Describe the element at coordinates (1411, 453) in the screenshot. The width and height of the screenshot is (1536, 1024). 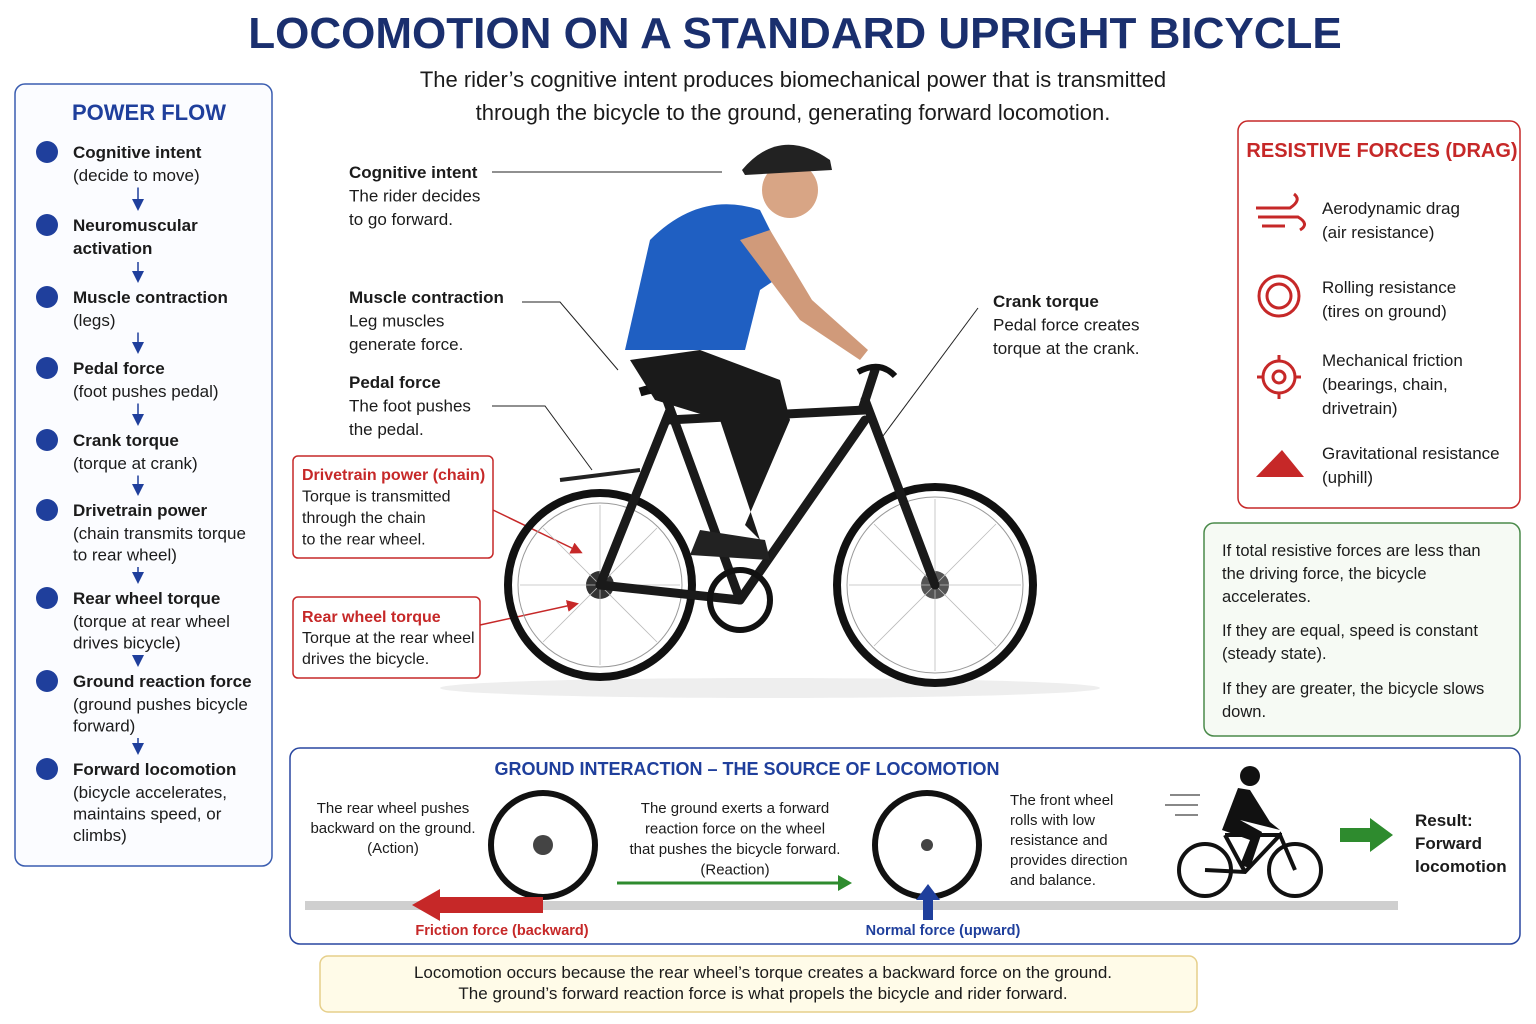
I see `force-item: Gravitational resistance` at that location.